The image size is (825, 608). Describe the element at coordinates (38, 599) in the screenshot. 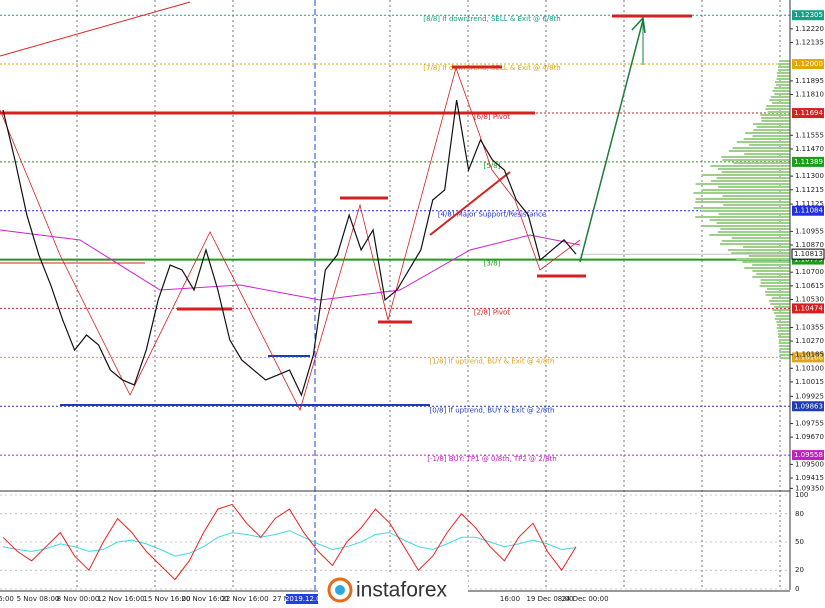

I see `x-tick-label: 5 Nov 08:00` at that location.